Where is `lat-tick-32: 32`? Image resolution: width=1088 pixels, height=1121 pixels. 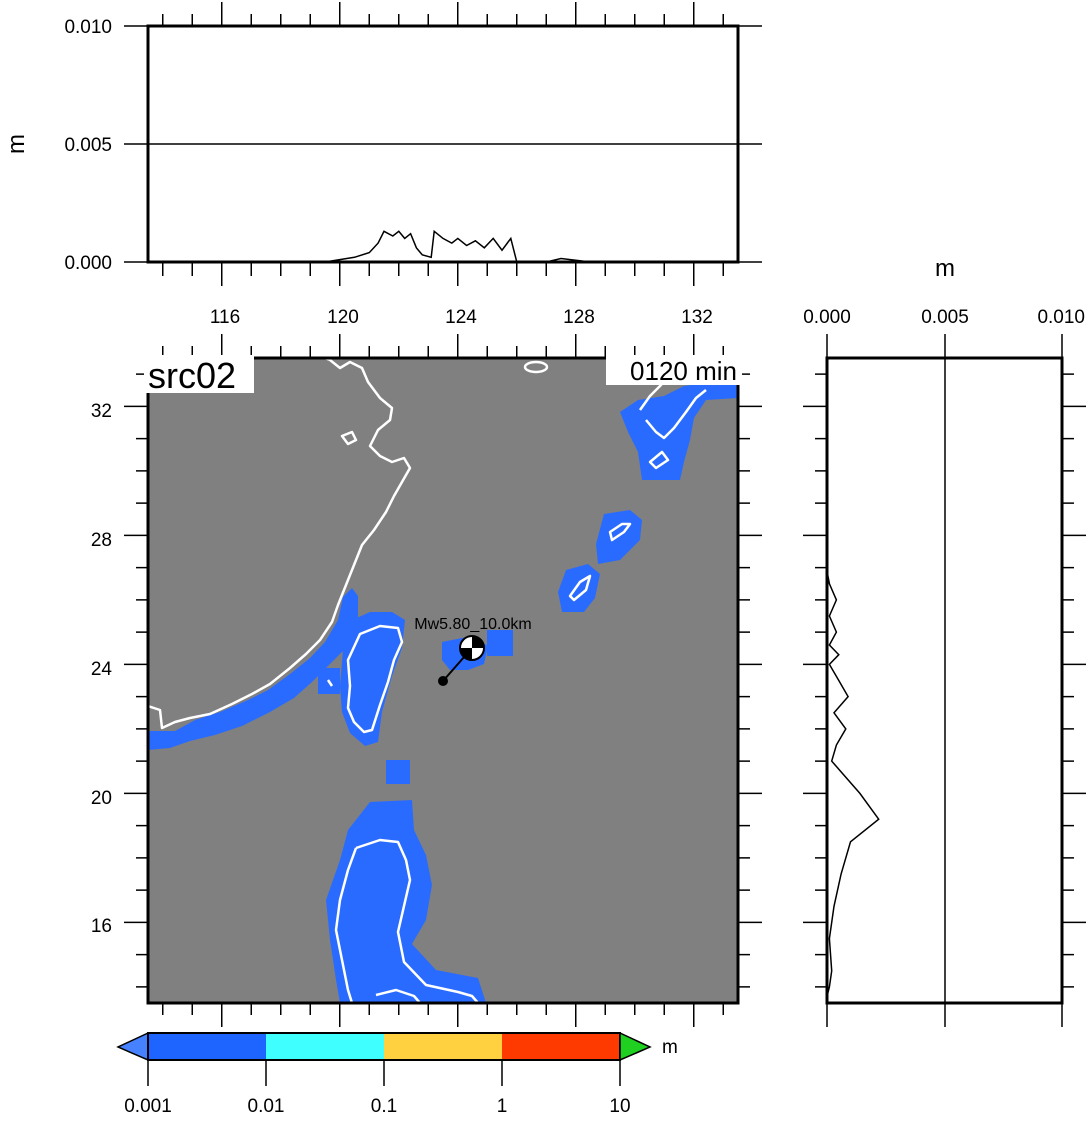
lat-tick-32: 32 is located at coordinates (101, 411).